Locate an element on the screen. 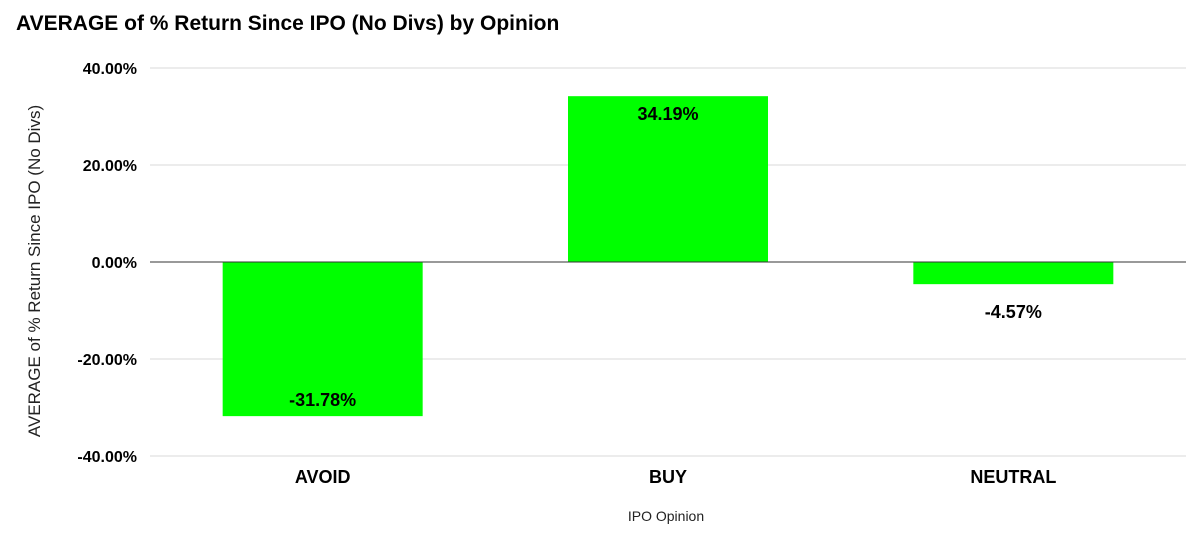 Image resolution: width=1200 pixels, height=543 pixels. y-tick-label: 0.00% is located at coordinates (114, 263).